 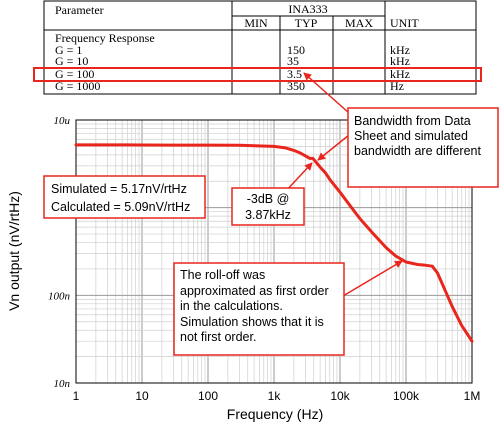 I want to click on table-row-typ: 35, so click(x=293, y=61).